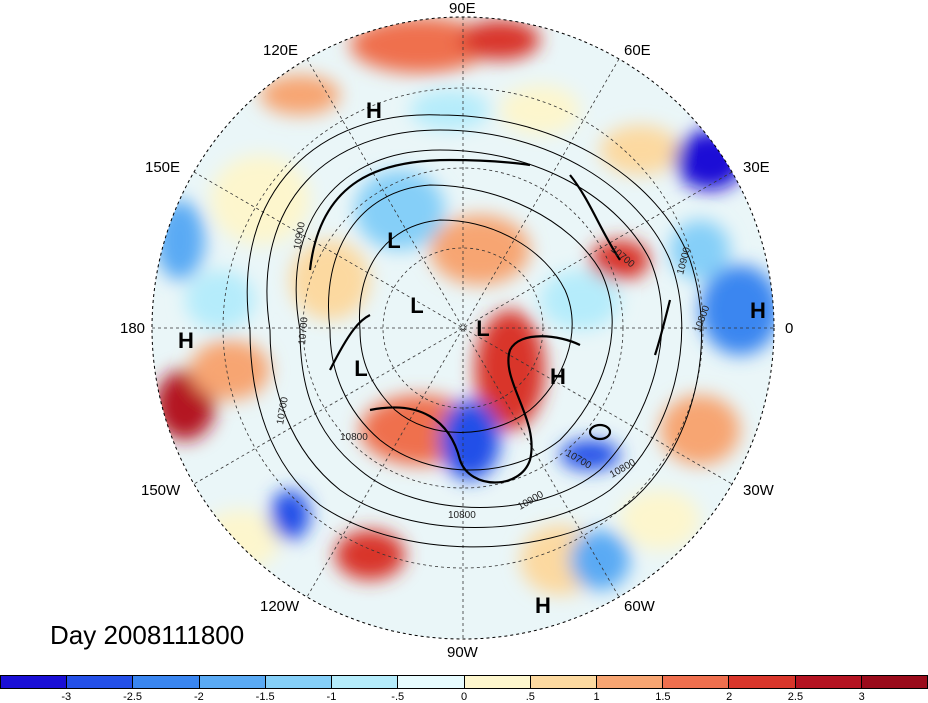  I want to click on h-asia-label: H, so click(374, 110).